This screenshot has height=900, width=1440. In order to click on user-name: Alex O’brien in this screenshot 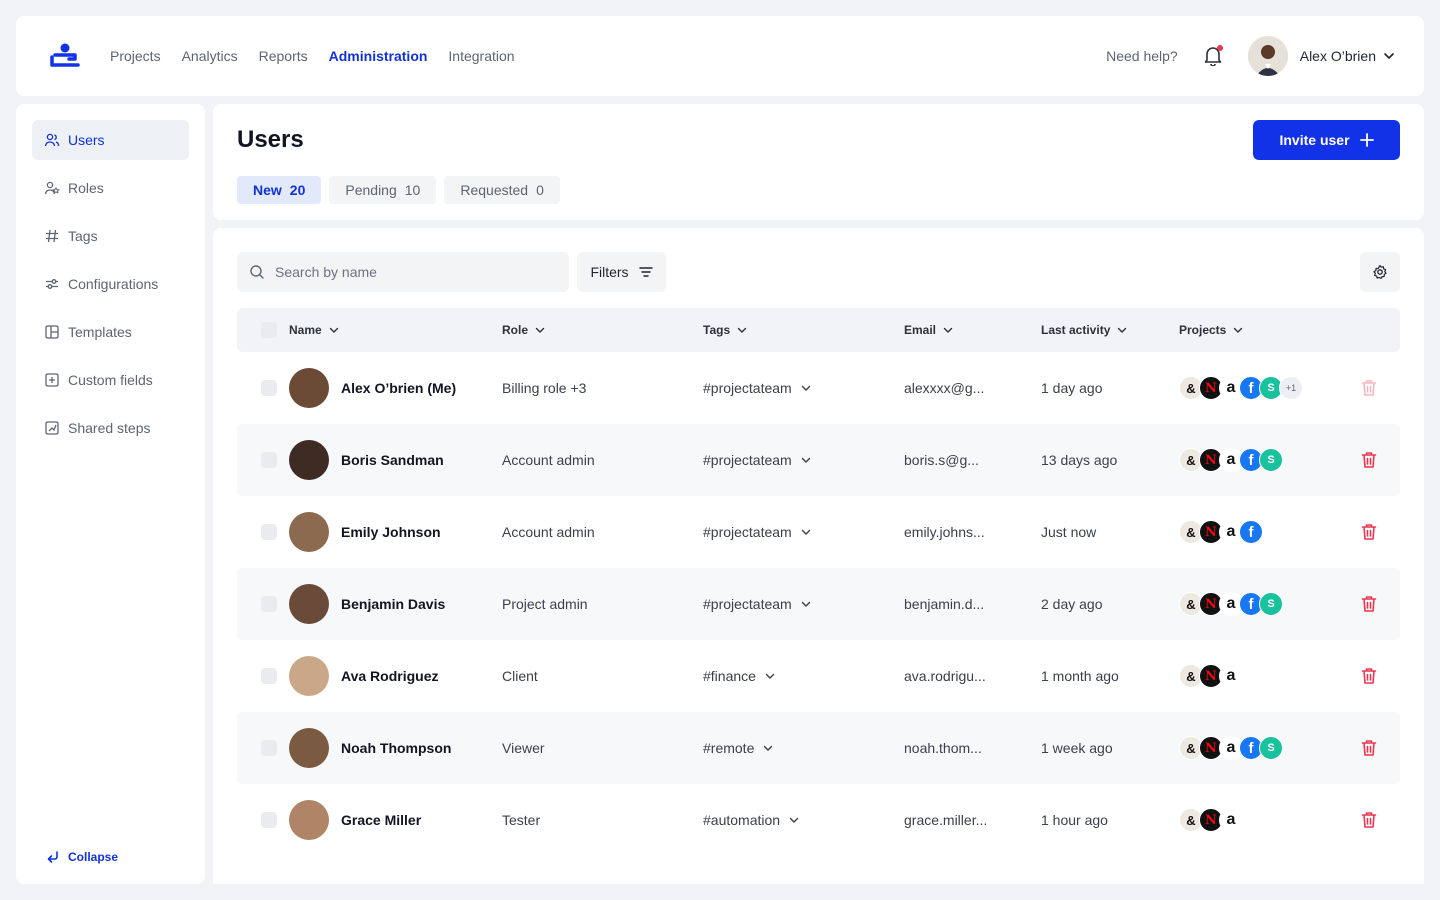, I will do `click(1337, 56)`.